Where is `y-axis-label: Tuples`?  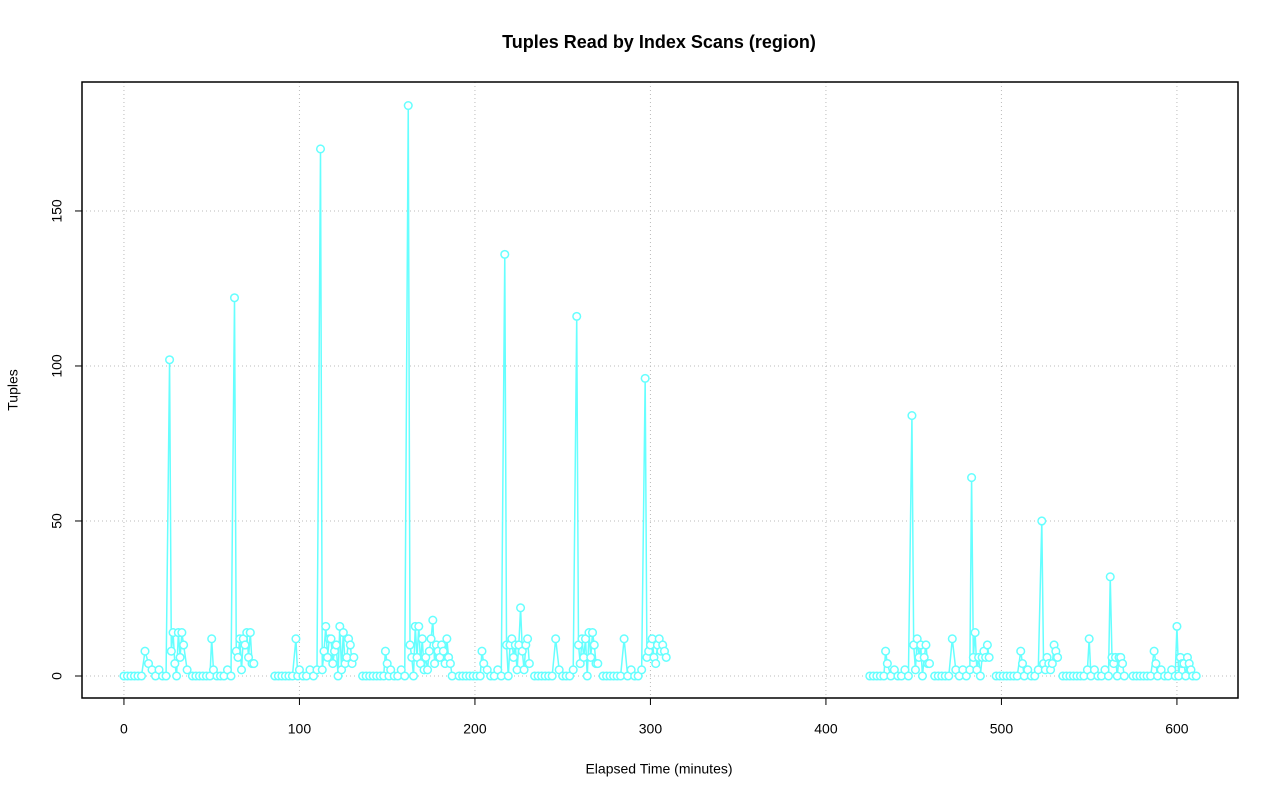 y-axis-label: Tuples is located at coordinates (13, 390).